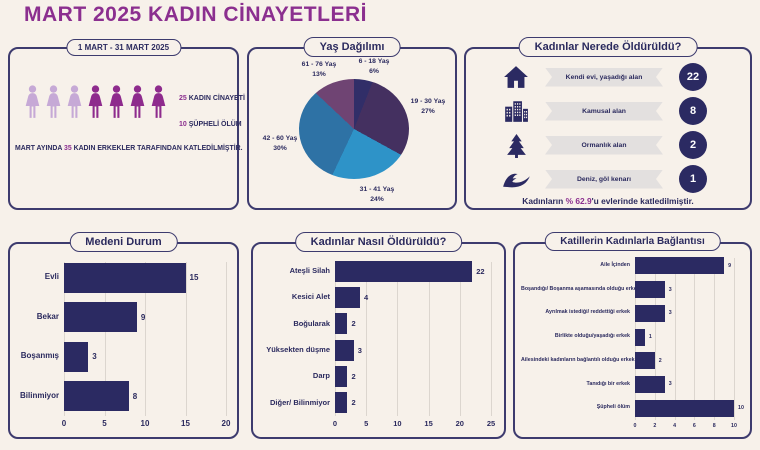  What do you see at coordinates (210, 124) in the screenshot?
I see `suspicious-death-stat: 10 ŞÜPHELİ ÖLÜM` at bounding box center [210, 124].